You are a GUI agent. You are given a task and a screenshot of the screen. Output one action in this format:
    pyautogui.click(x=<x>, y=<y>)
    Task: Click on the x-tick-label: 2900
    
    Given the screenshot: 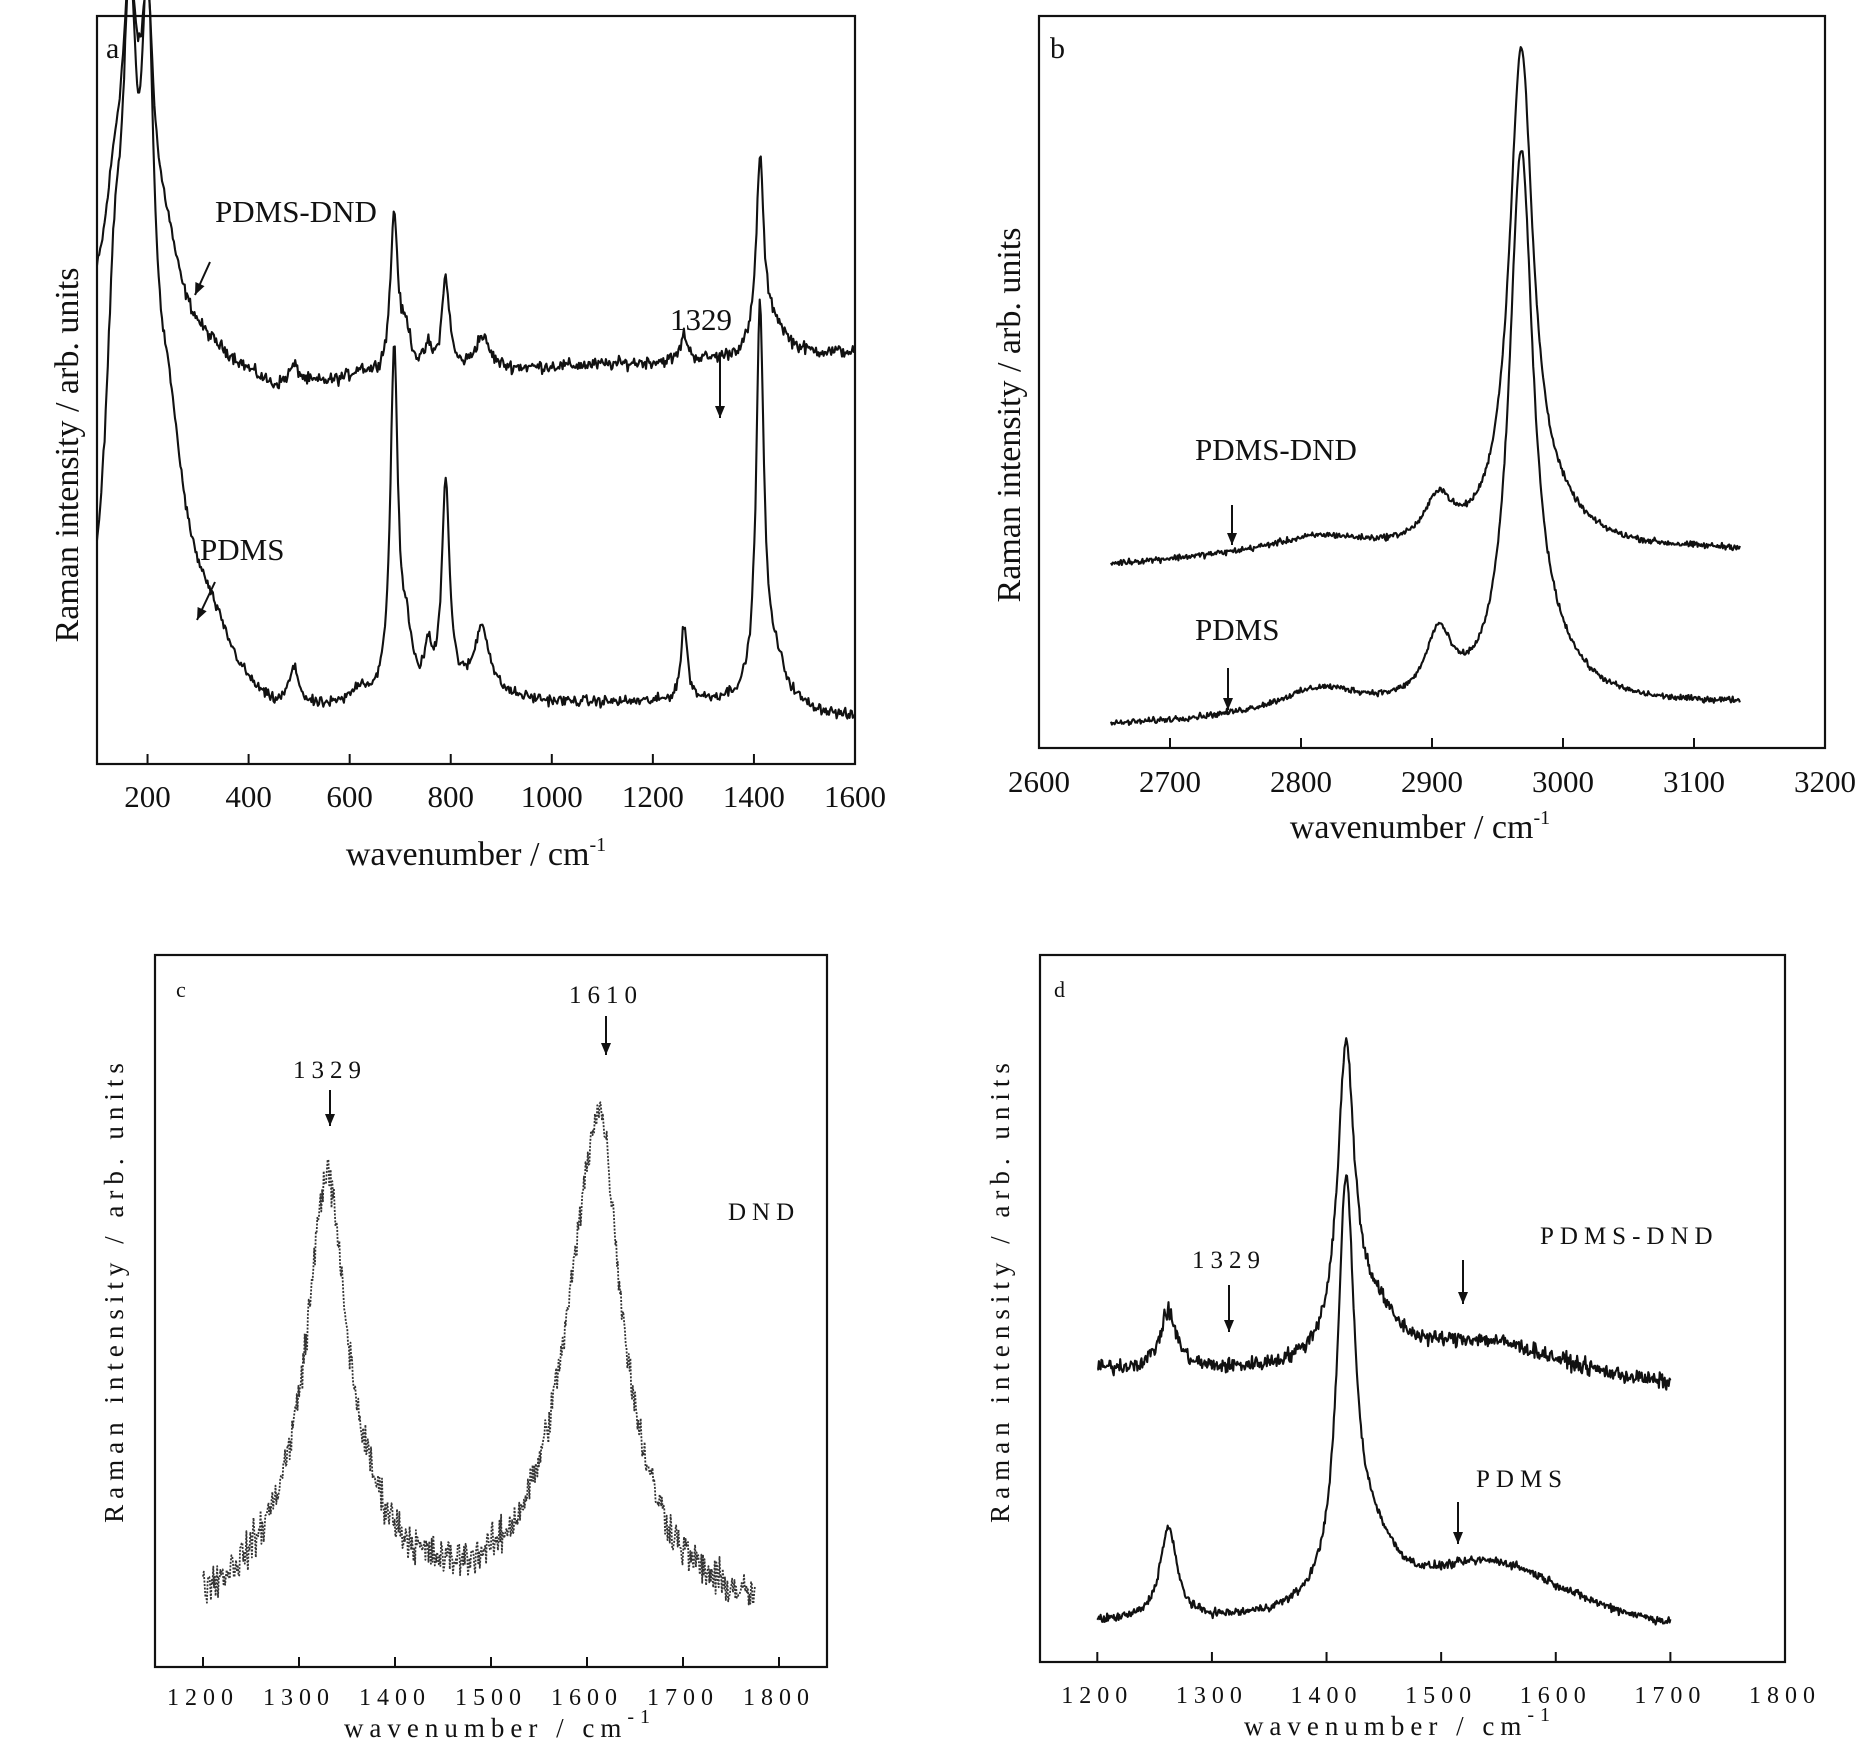 What is the action you would take?
    pyautogui.click(x=1432, y=781)
    